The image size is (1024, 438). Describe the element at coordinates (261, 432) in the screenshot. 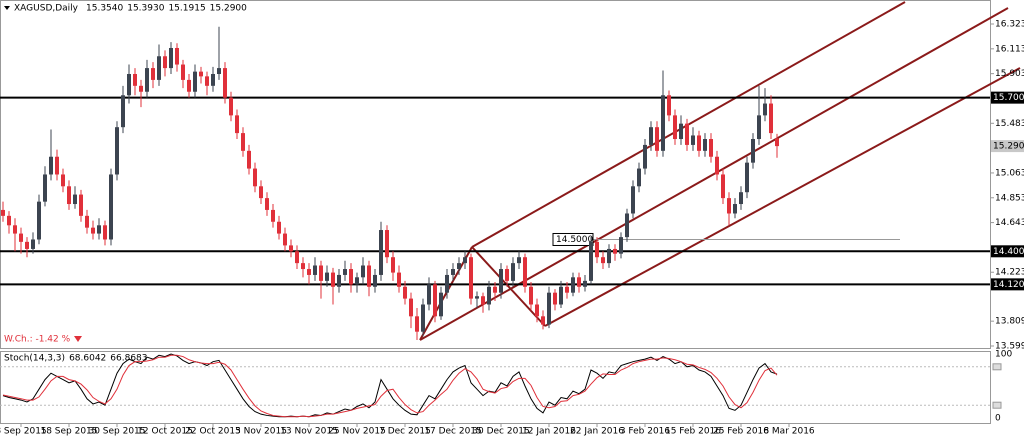

I see `x-tick-label: 3 Nov 2015` at that location.